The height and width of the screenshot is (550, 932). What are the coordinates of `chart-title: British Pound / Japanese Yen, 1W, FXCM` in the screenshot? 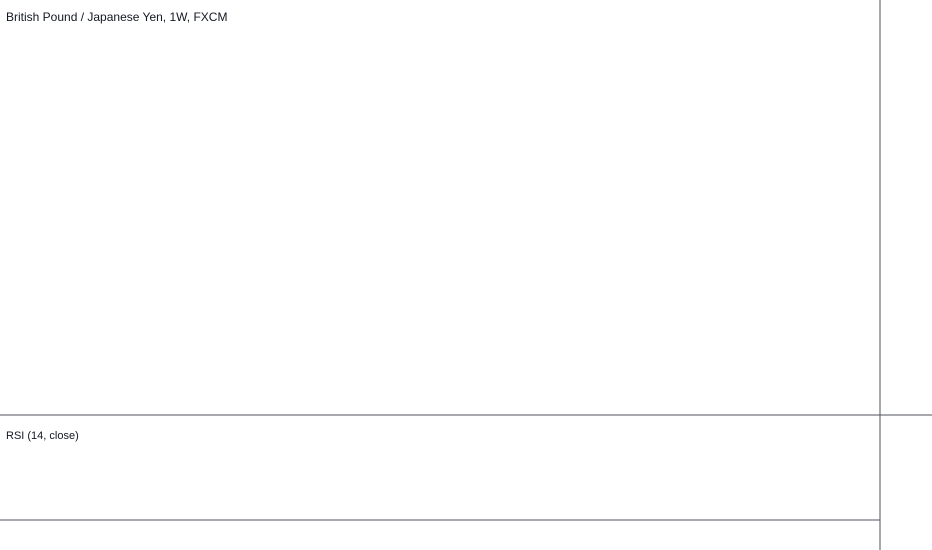 It's located at (116, 17).